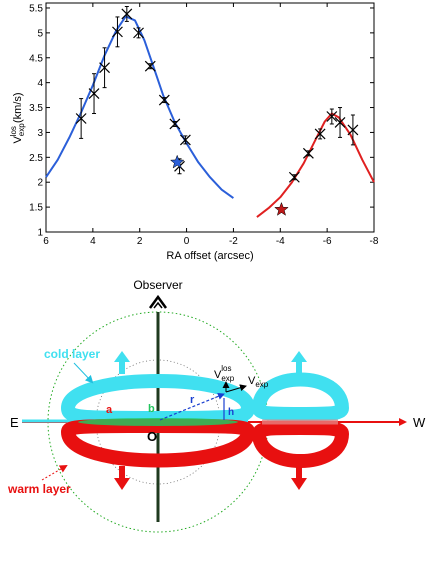 This screenshot has height=564, width=436. What do you see at coordinates (226, 368) in the screenshot?
I see `vlos-label-sup: los` at bounding box center [226, 368].